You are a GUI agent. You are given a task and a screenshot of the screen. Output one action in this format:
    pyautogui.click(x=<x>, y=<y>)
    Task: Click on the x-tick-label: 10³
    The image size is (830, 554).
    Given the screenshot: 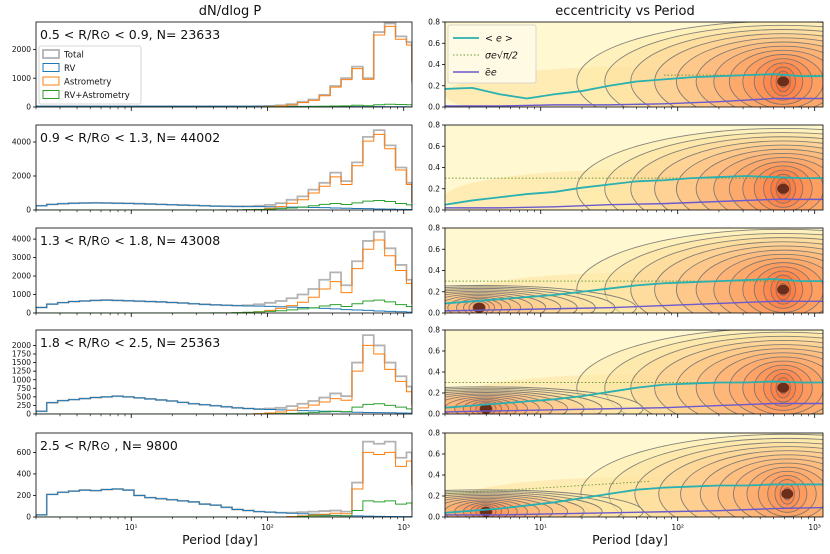 What is the action you would take?
    pyautogui.click(x=403, y=527)
    